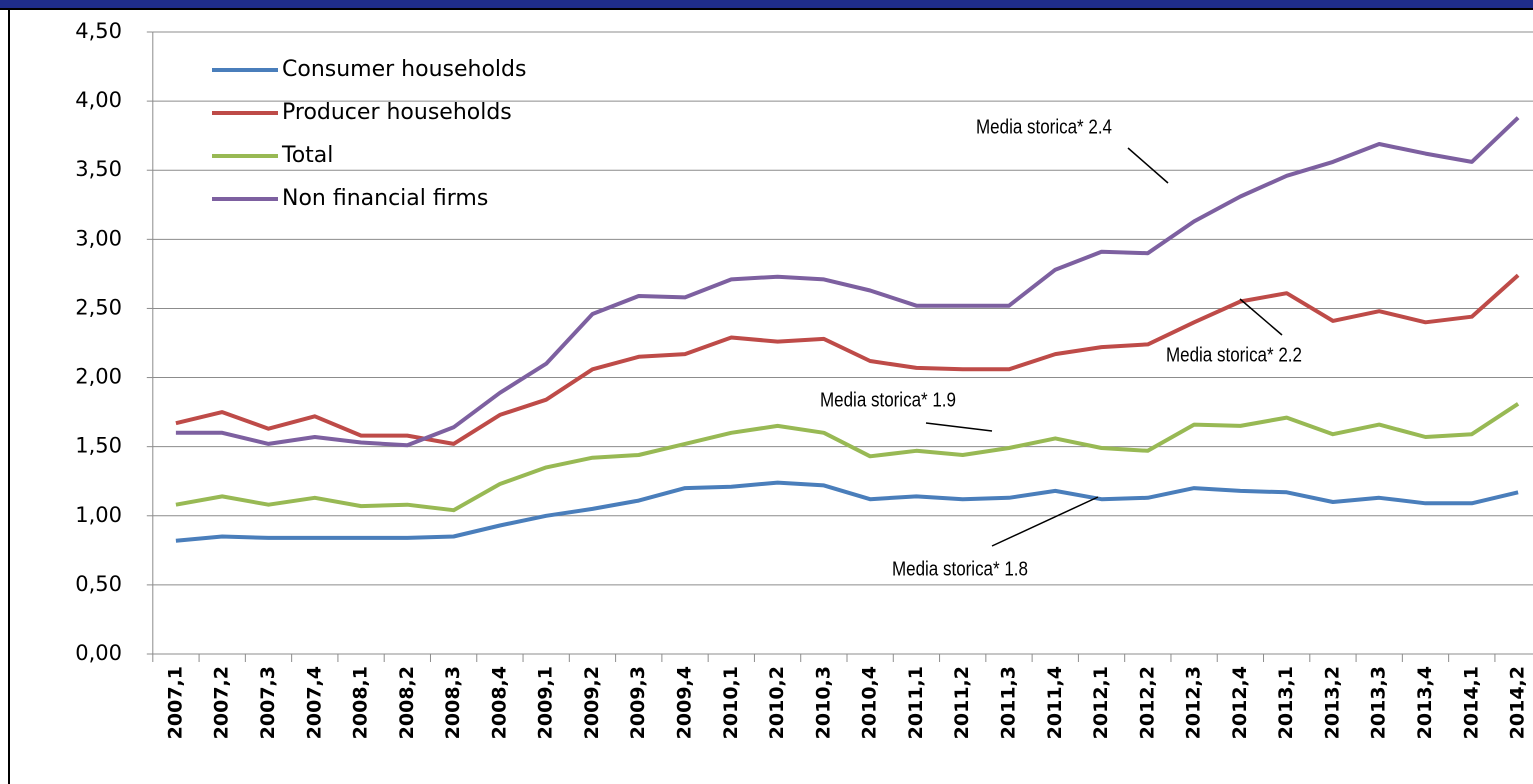 The image size is (1533, 784). What do you see at coordinates (397, 112) in the screenshot?
I see `legend-label: Producer households` at bounding box center [397, 112].